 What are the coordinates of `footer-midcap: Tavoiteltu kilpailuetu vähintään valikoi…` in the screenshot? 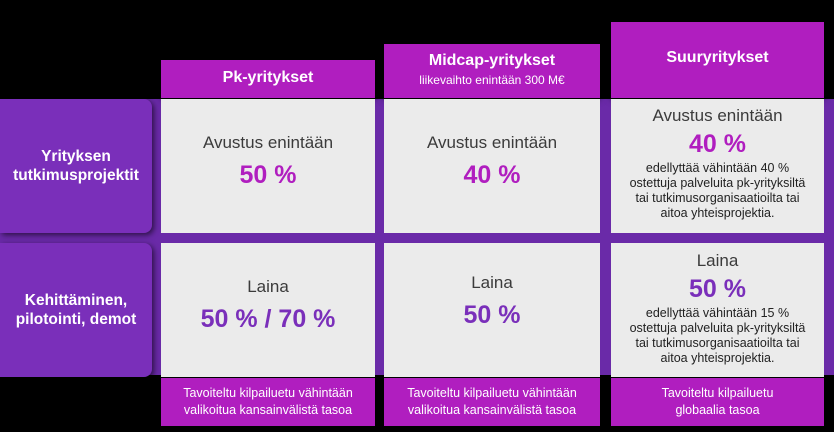 It's located at (492, 402).